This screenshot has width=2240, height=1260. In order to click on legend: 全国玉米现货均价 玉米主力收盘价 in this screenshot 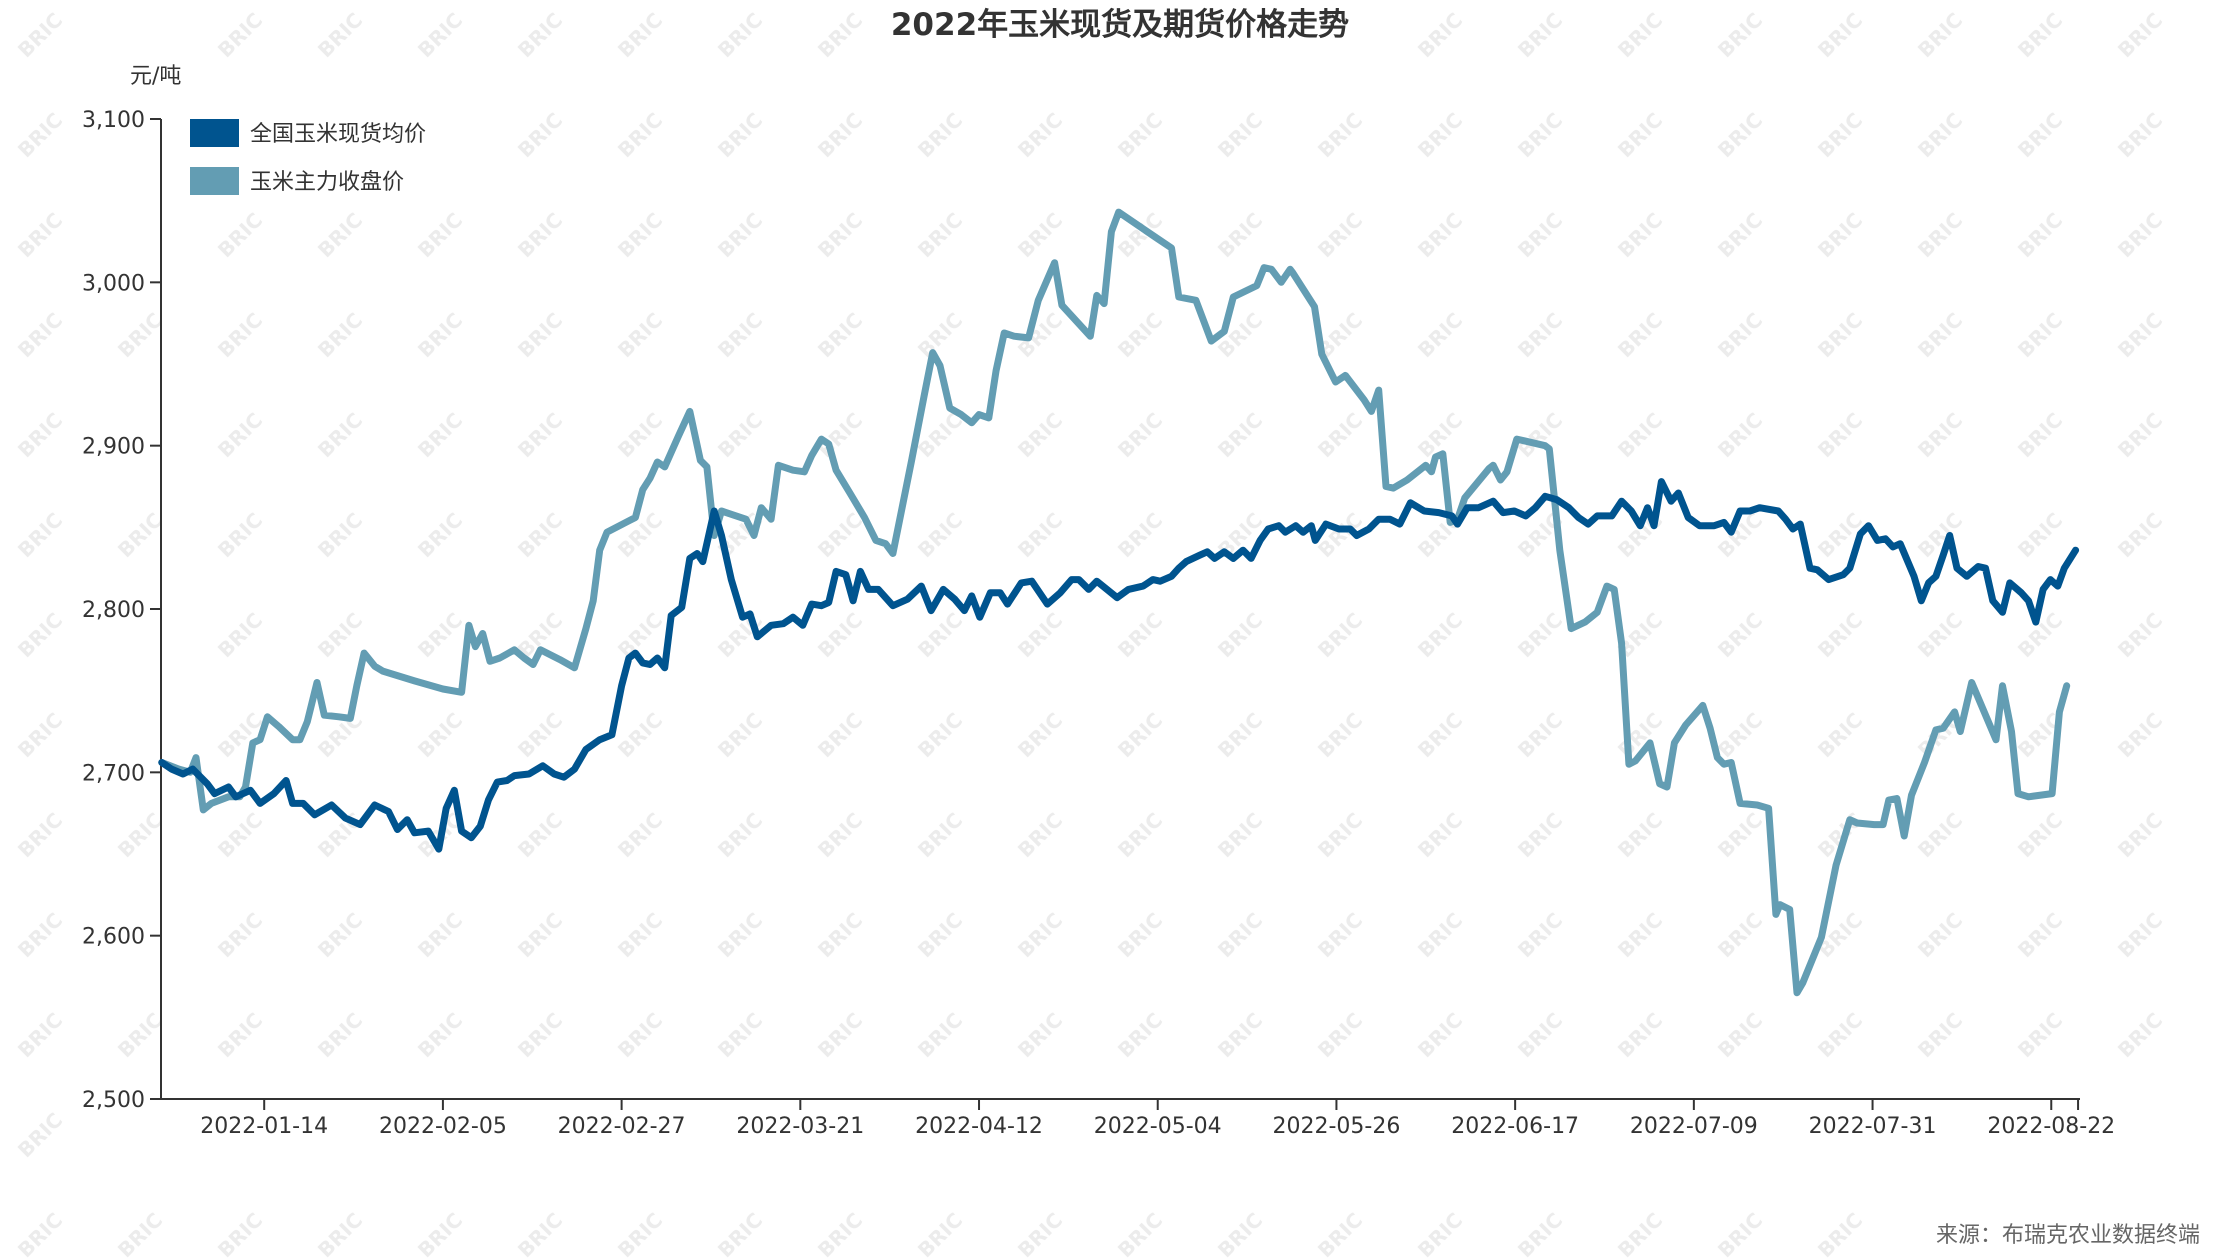, I will do `click(308, 157)`.